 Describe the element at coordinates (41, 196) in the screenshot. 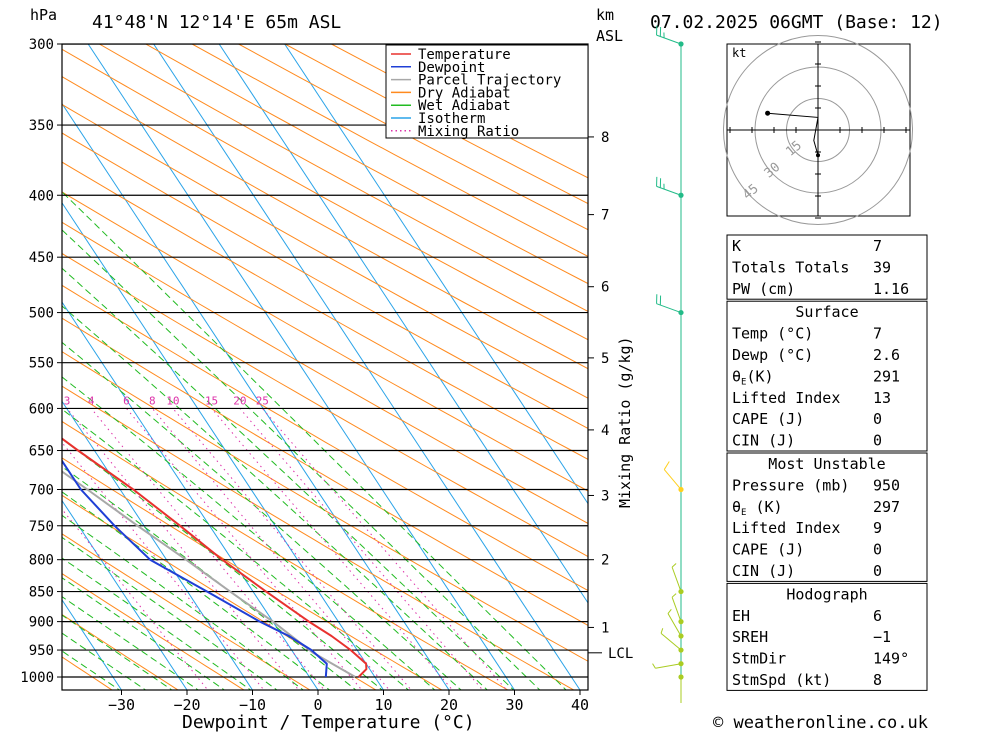

I see `pressure-tick-label: 400` at that location.